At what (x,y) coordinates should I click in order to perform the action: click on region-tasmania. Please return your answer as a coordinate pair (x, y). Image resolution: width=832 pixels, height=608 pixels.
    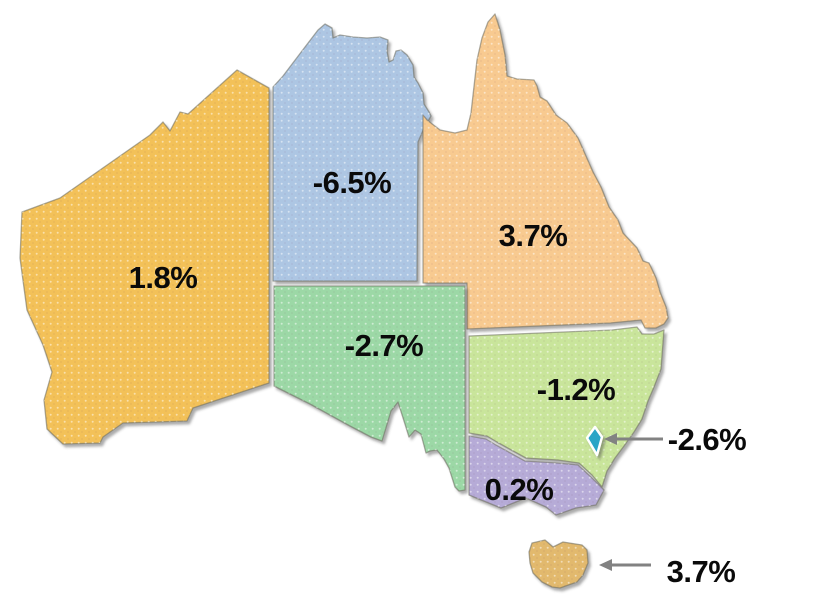
    Looking at the image, I should click on (558, 564).